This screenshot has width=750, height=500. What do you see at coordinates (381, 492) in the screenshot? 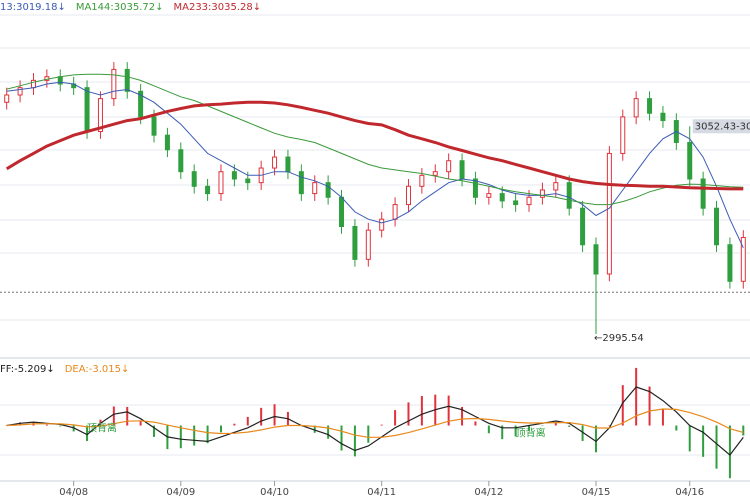
I see `x-tick-label: 04/11` at bounding box center [381, 492].